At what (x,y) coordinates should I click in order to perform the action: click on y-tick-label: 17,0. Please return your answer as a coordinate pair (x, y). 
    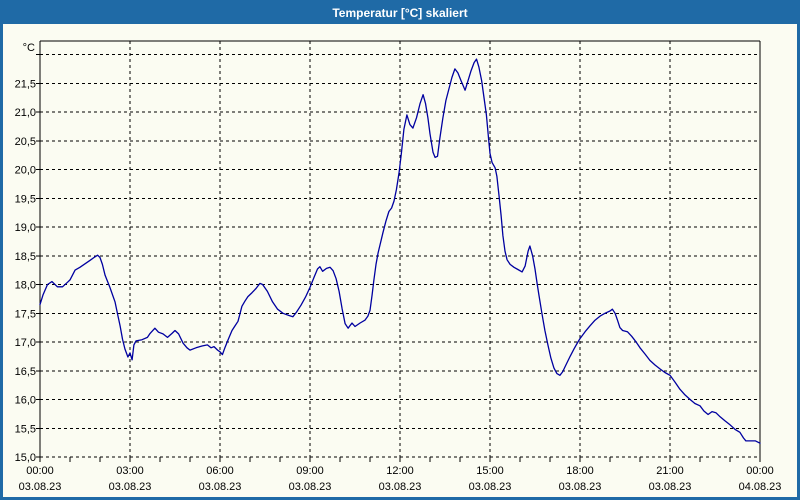
    Looking at the image, I should click on (25, 343).